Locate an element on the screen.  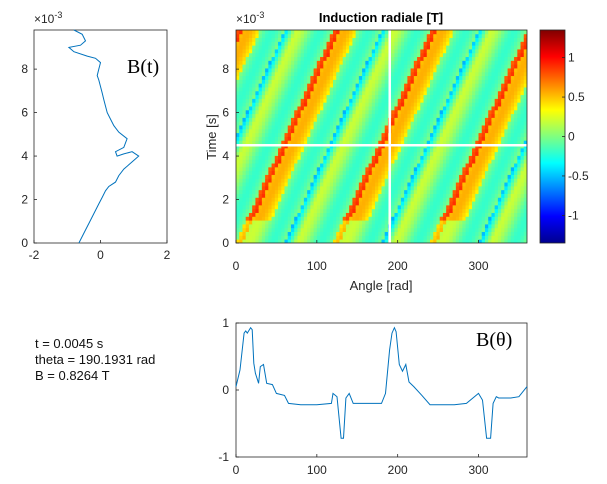
bt-ytick-label: 8 is located at coordinates (24, 69).